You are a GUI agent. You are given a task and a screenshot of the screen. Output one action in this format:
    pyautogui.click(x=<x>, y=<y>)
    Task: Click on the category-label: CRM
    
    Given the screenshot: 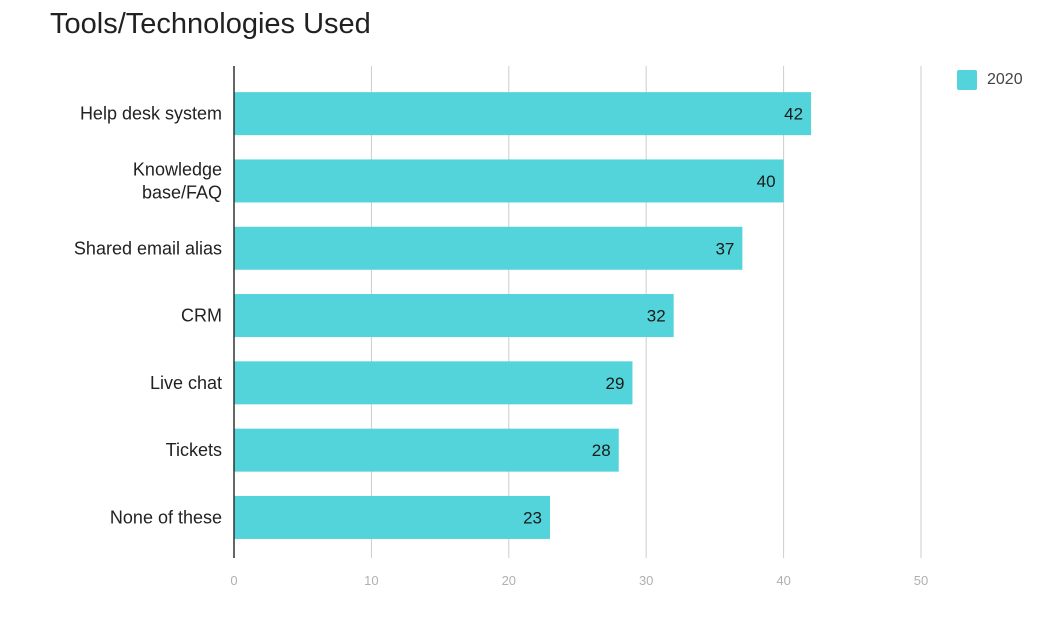 What is the action you would take?
    pyautogui.click(x=201, y=316)
    